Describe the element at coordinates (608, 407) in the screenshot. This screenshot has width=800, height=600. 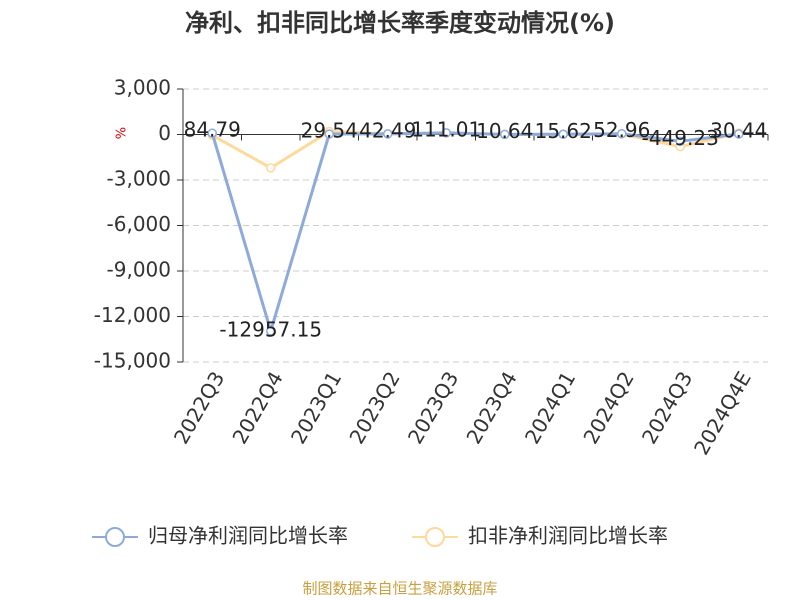
I see `x-tick-label: 2024Q2` at that location.